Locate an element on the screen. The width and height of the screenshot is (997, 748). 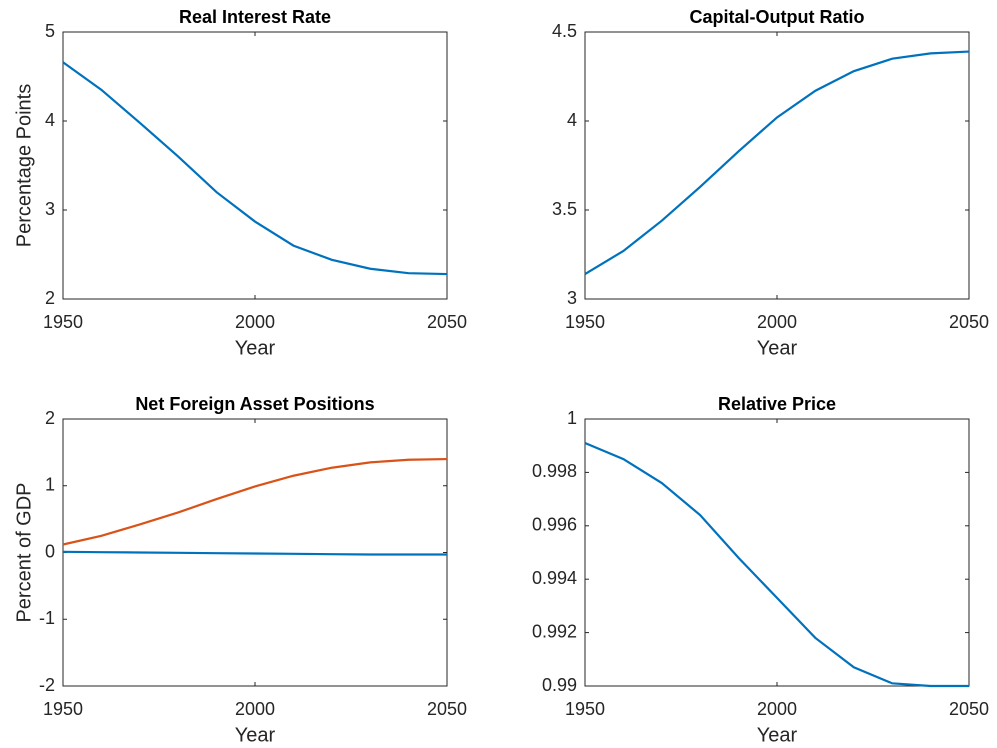
y-tick-label: 0.996 is located at coordinates (554, 525).